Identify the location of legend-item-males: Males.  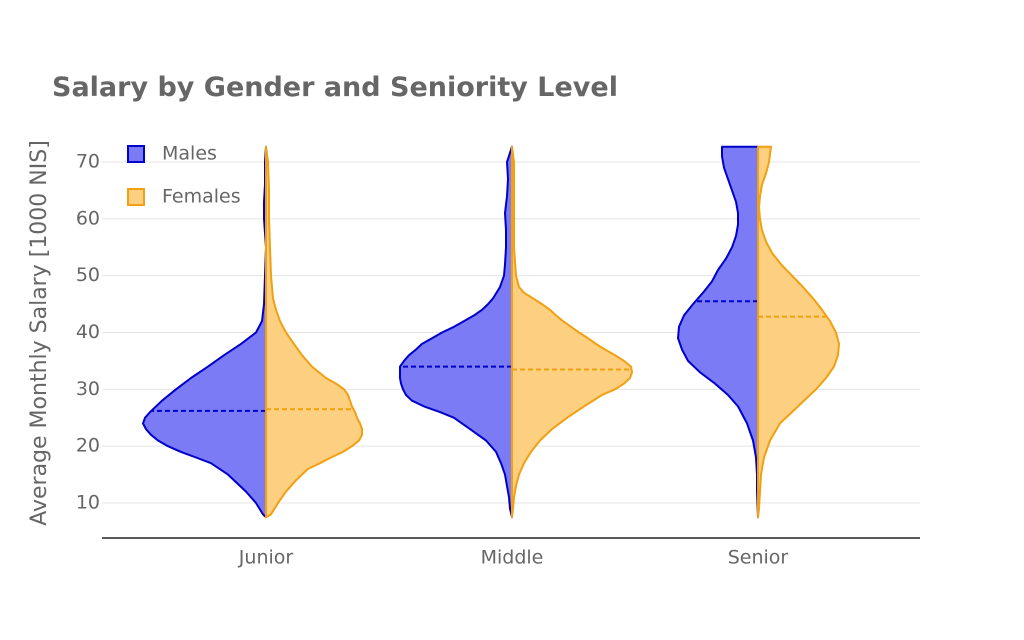
(172, 154).